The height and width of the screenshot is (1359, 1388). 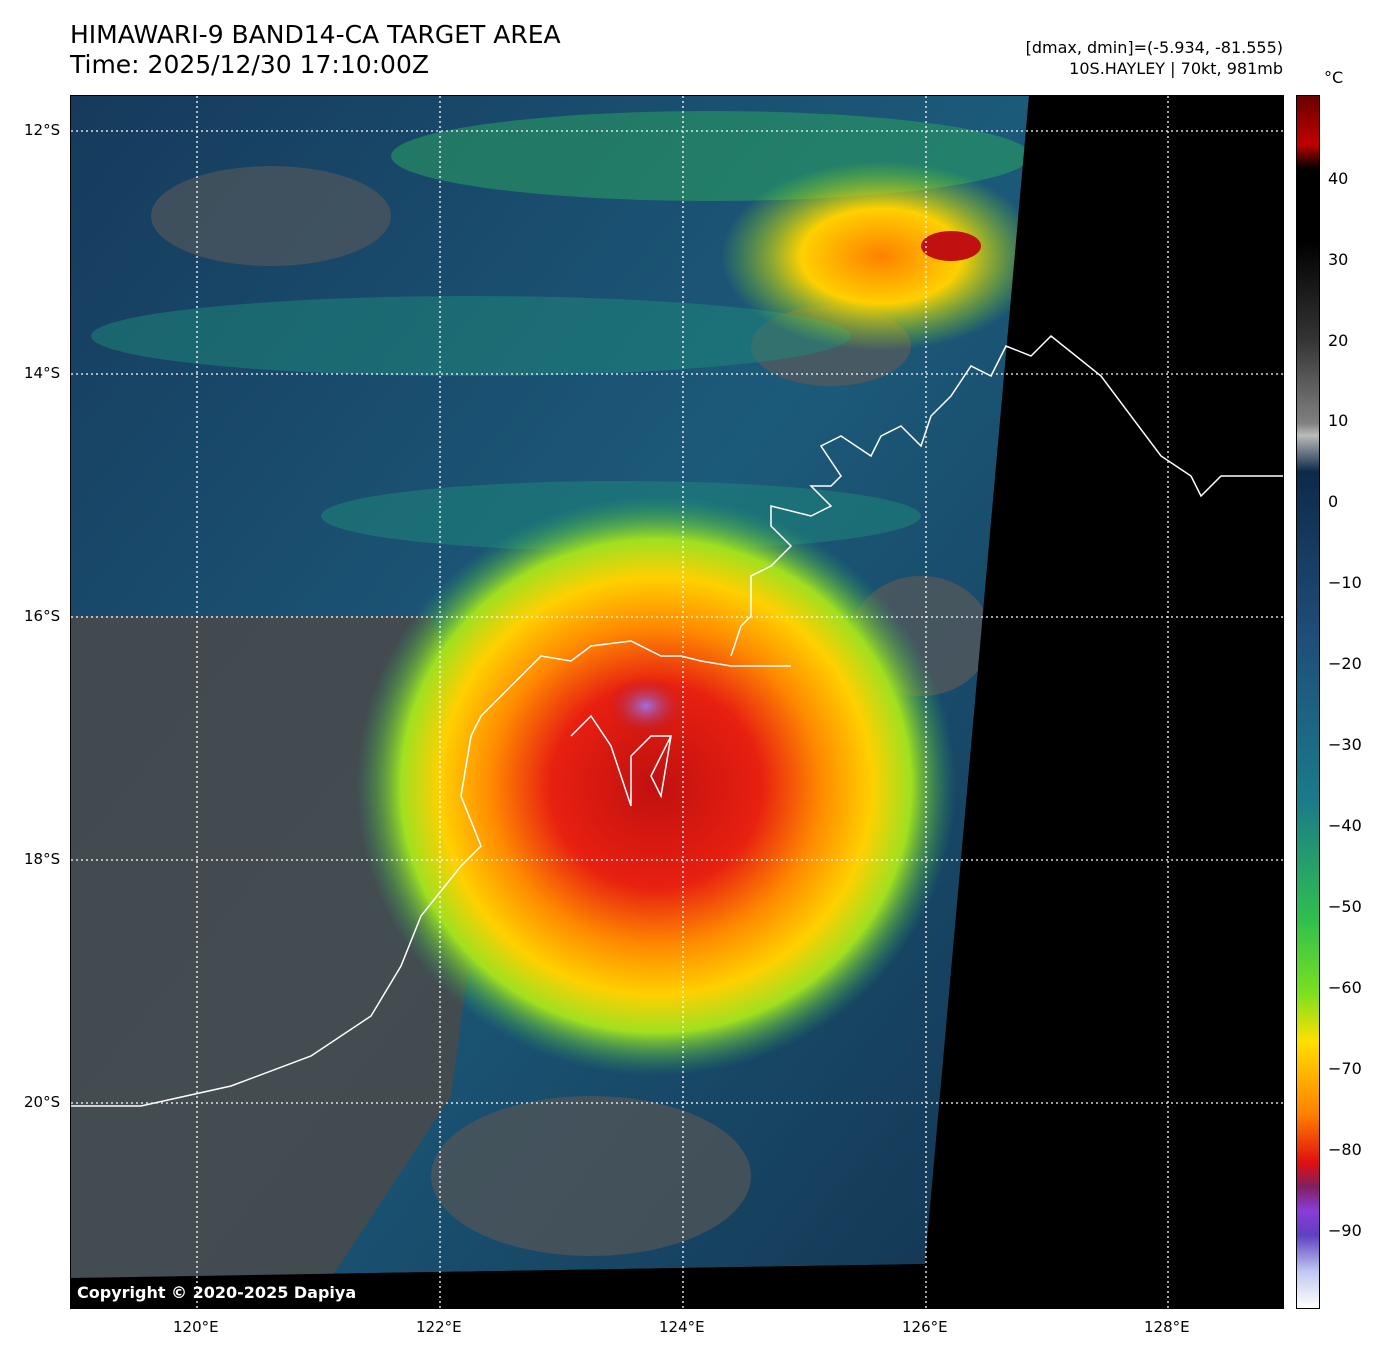 I want to click on lon-label: 128°E, so click(x=1167, y=1327).